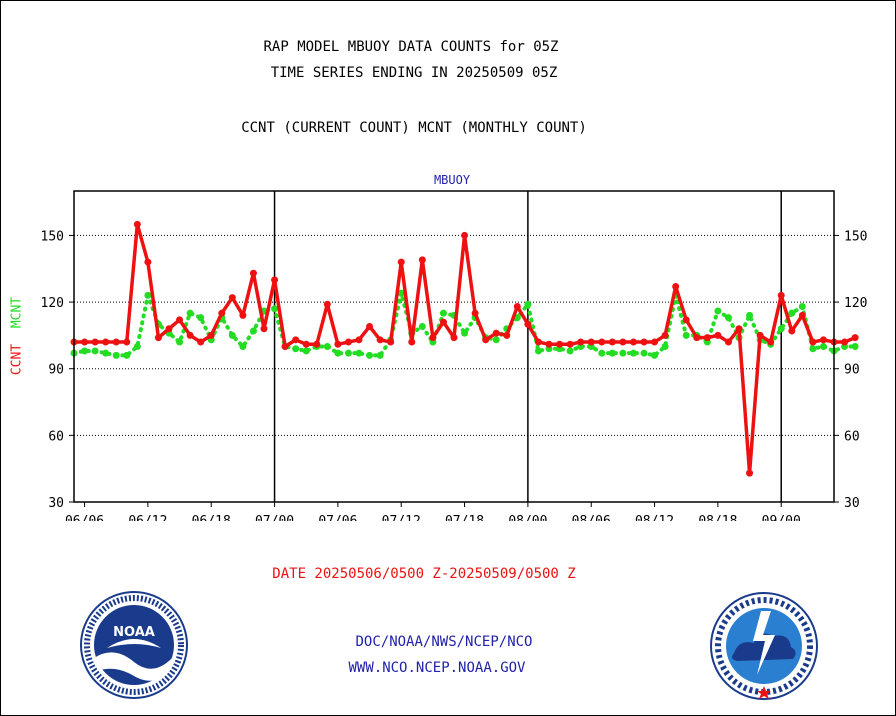 The height and width of the screenshot is (716, 896). Describe the element at coordinates (464, 517) in the screenshot. I see `x-tick-label: 07/18` at that location.